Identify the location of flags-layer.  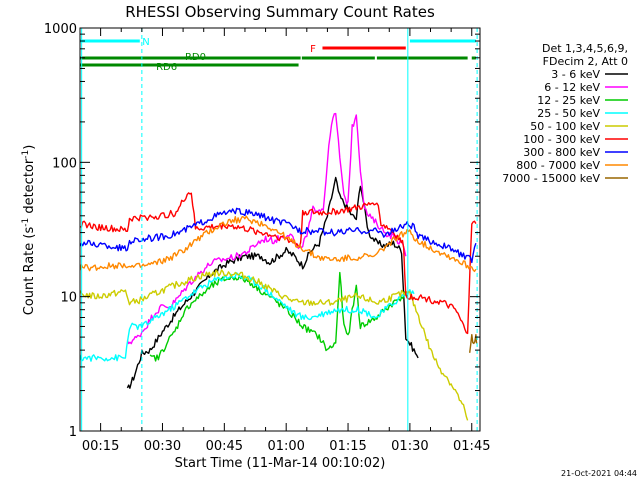
(278, 53).